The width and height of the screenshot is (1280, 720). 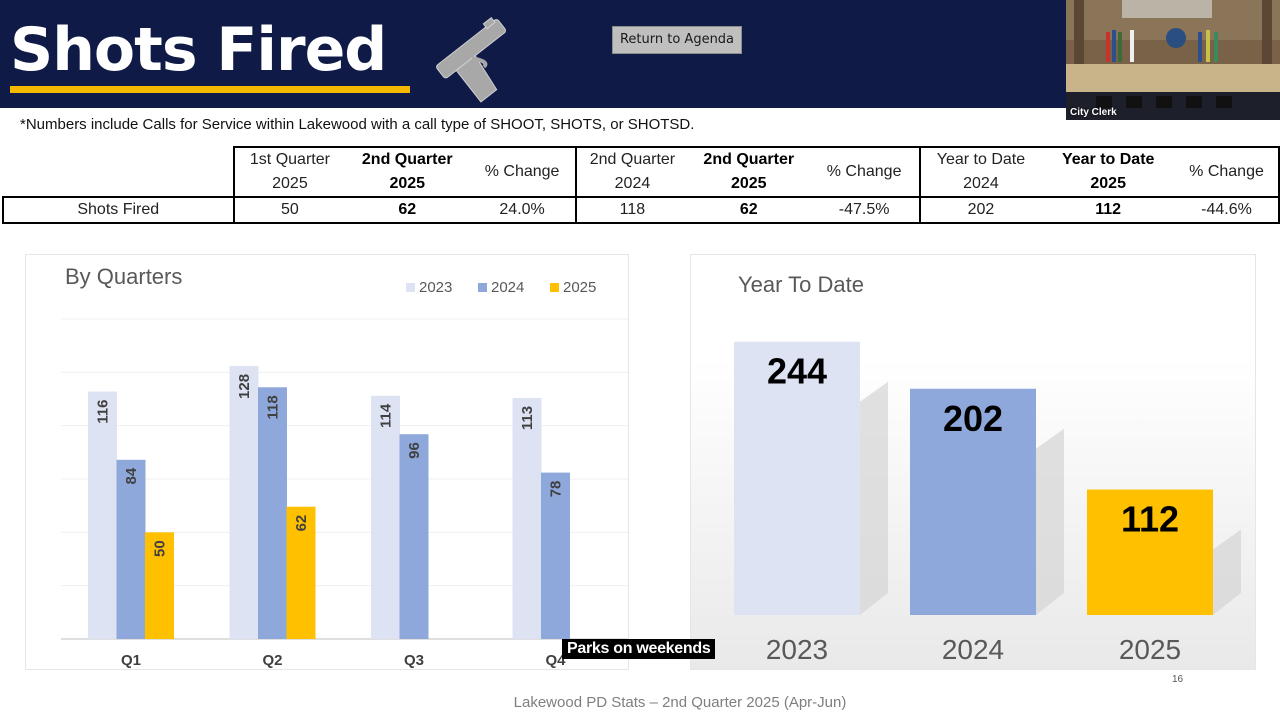 What do you see at coordinates (677, 40) in the screenshot?
I see `return-to-agenda-button: Return to Agenda` at bounding box center [677, 40].